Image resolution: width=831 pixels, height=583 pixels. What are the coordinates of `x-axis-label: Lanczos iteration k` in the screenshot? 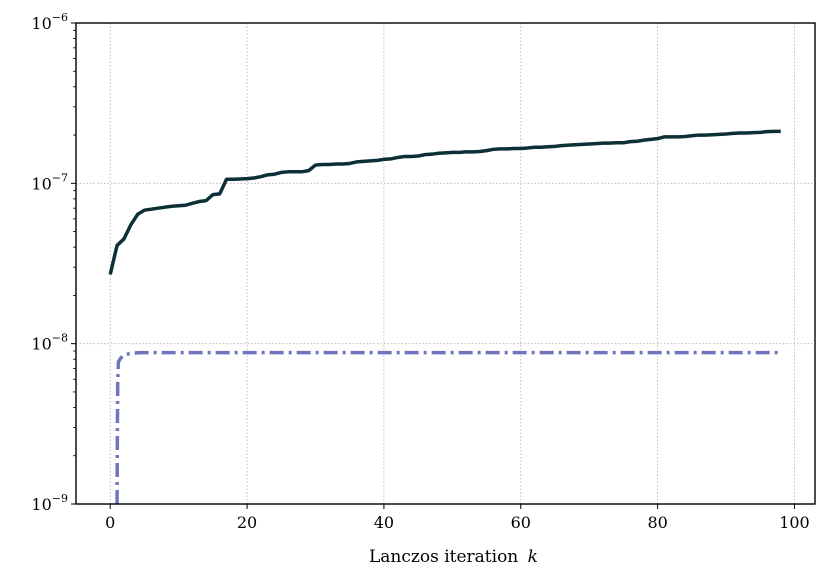 It's located at (453, 557).